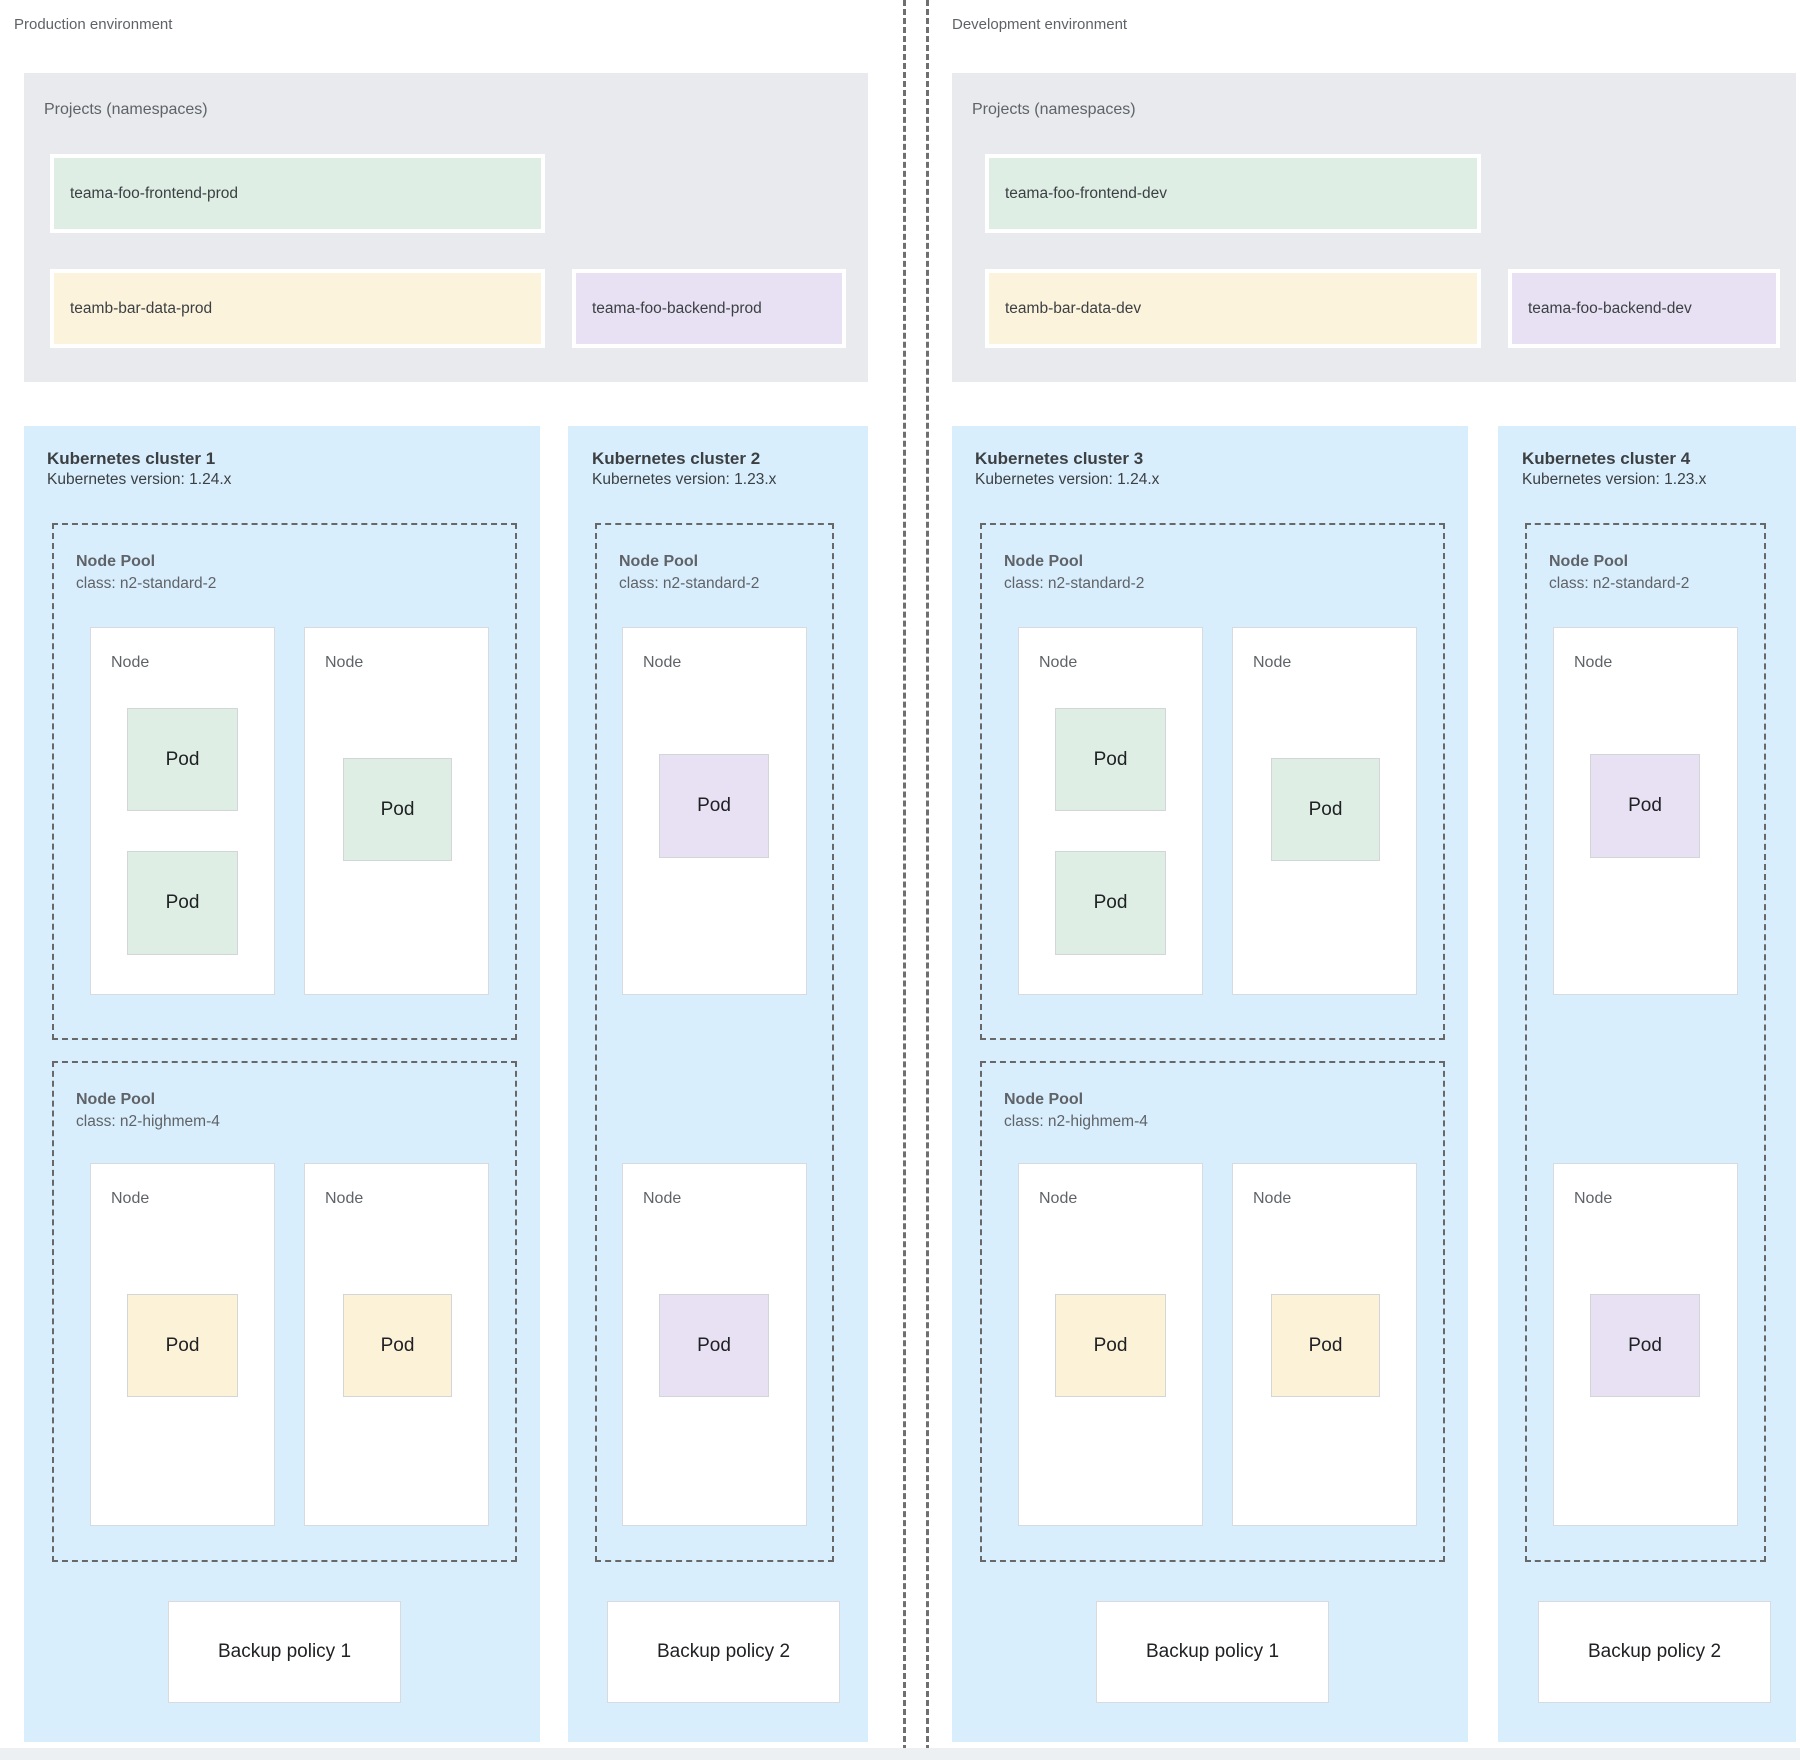  What do you see at coordinates (1606, 458) in the screenshot?
I see `cluster-name: Kubernetes cluster 4` at bounding box center [1606, 458].